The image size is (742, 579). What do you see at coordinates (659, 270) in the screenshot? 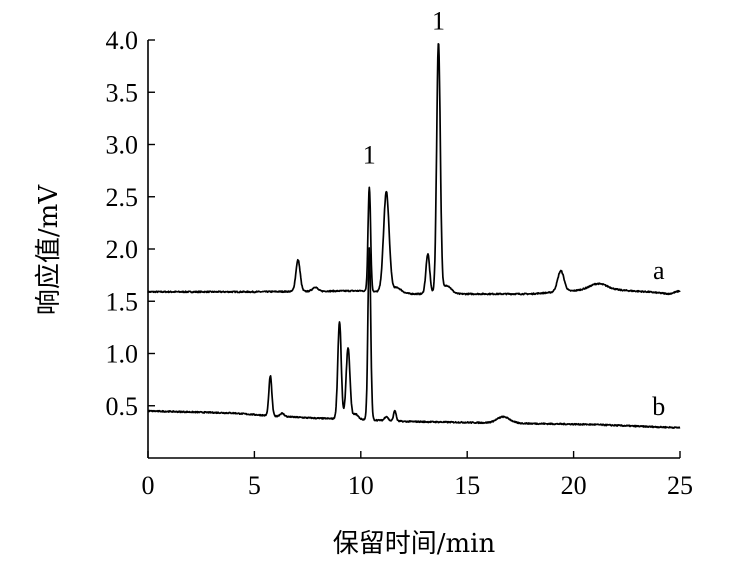
I see `series-a-label: a` at bounding box center [659, 270].